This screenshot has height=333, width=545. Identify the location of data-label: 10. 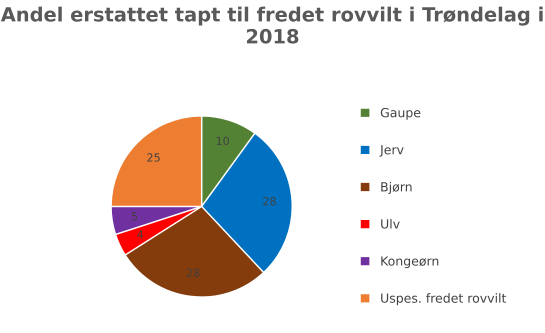
(222, 141).